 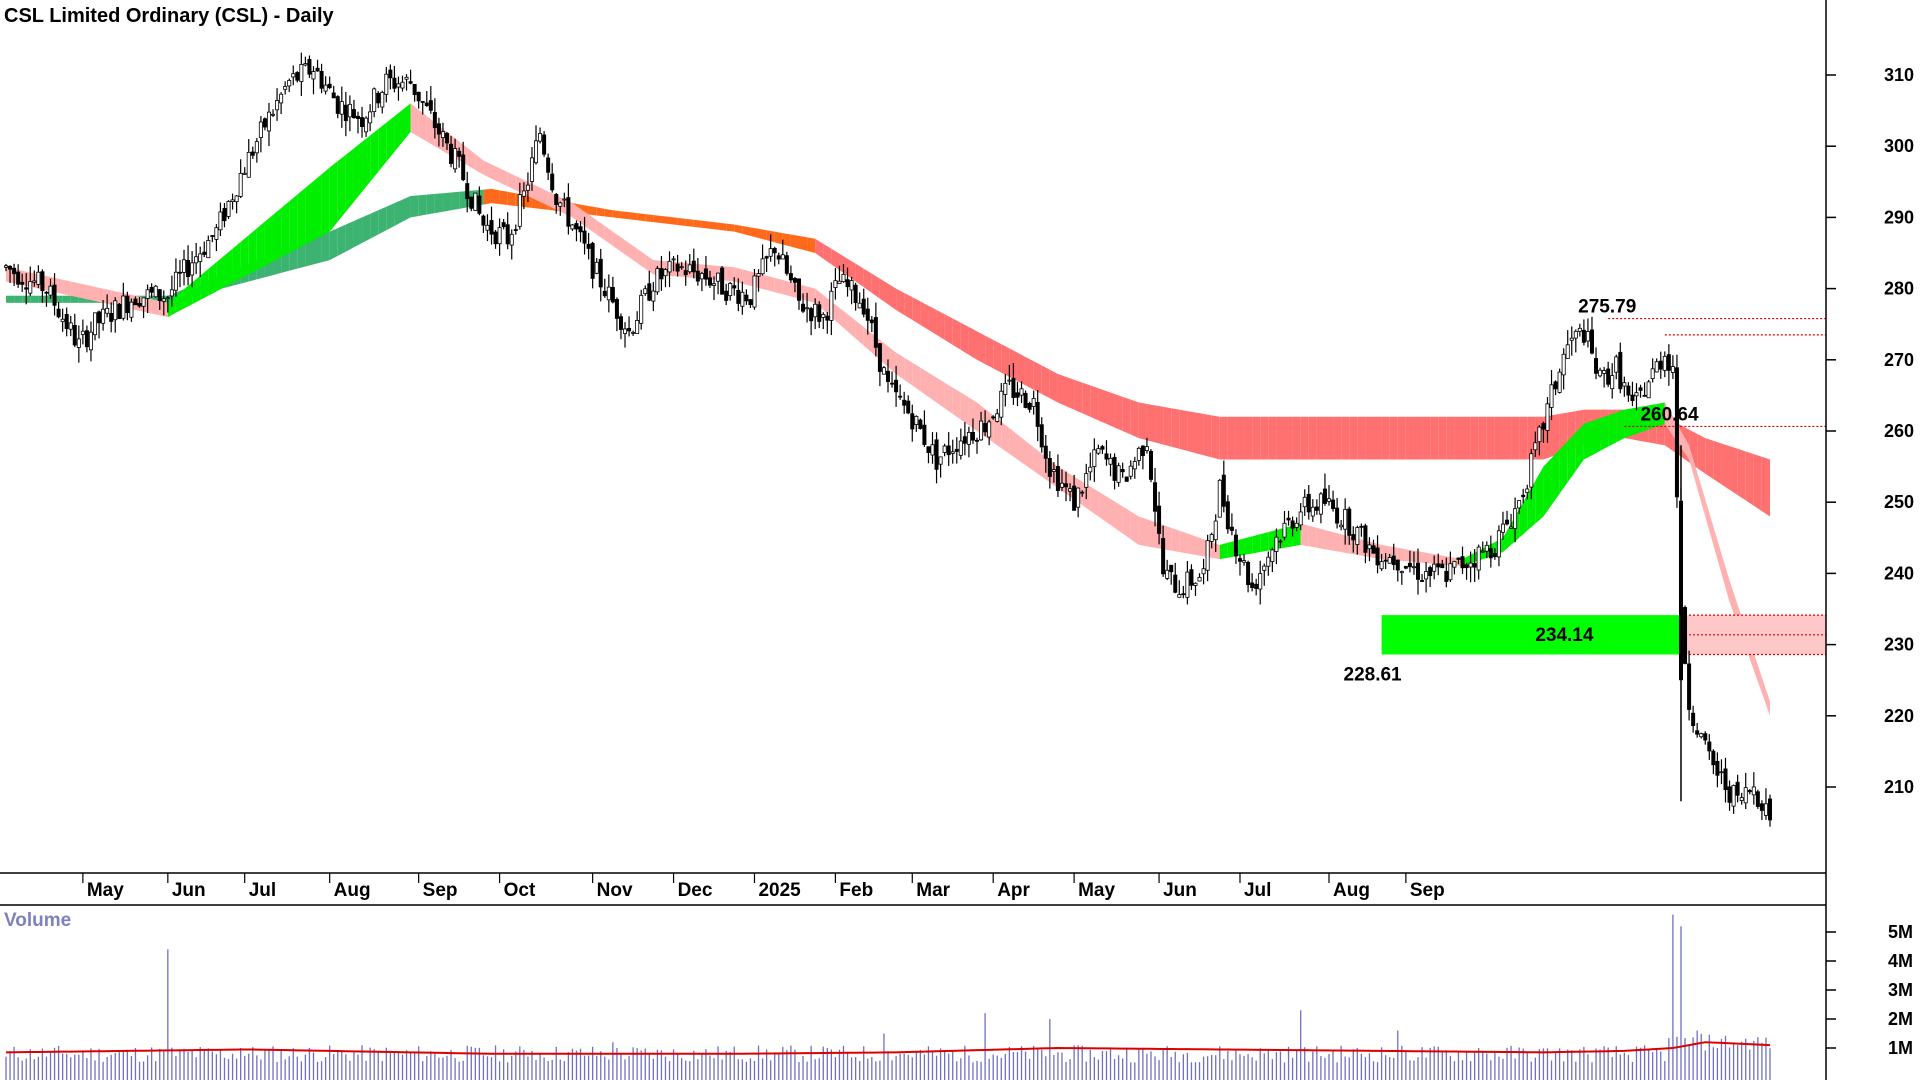 What do you see at coordinates (189, 890) in the screenshot?
I see `month-label: Jun` at bounding box center [189, 890].